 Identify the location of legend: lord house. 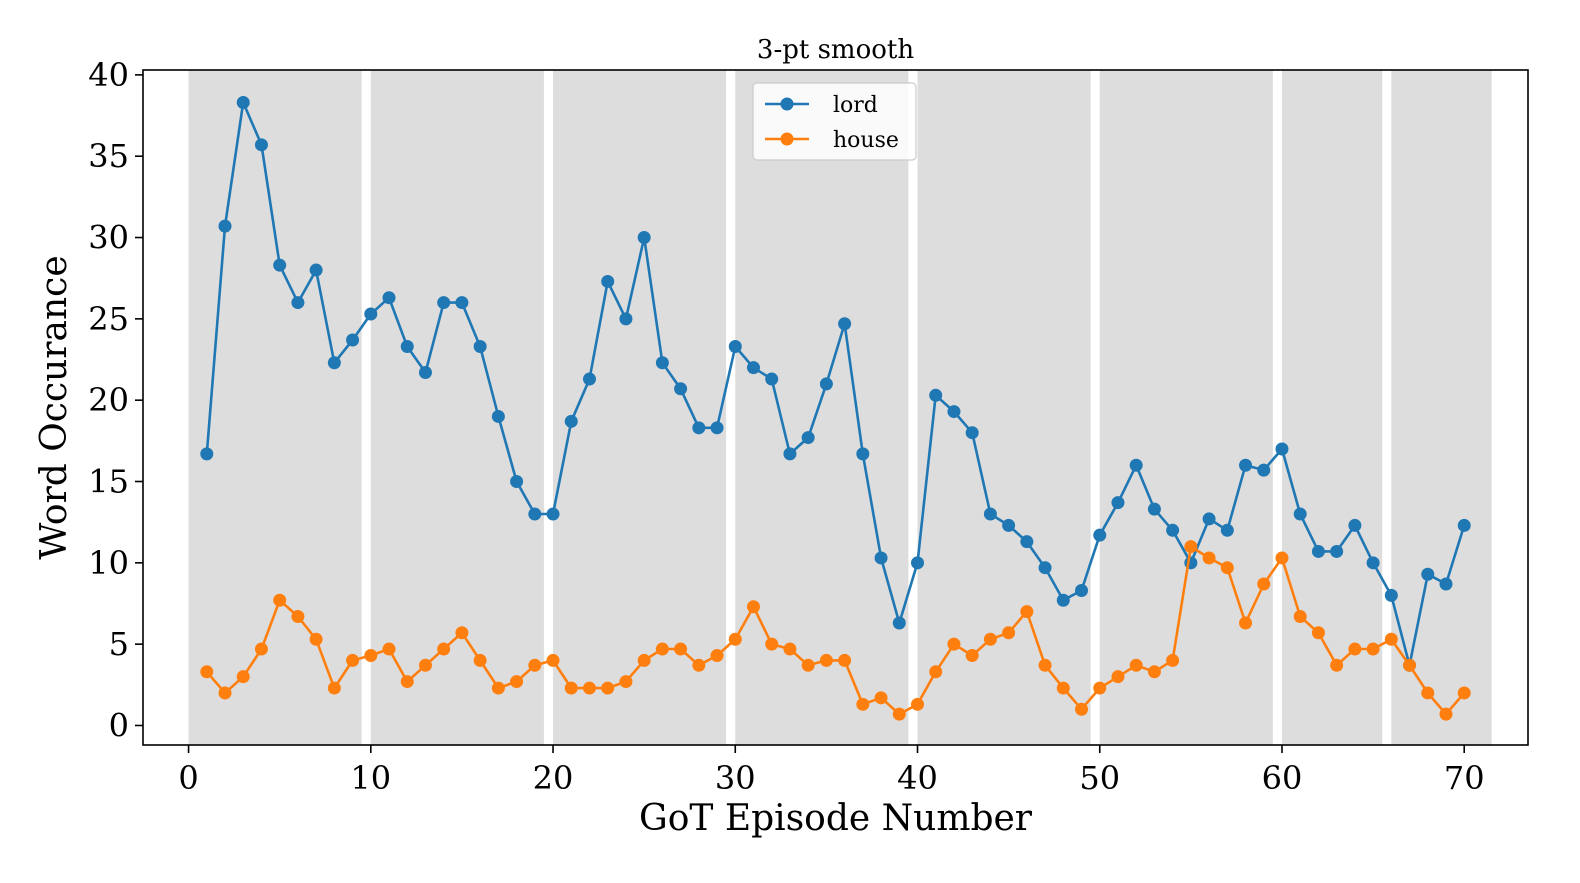
(834, 121).